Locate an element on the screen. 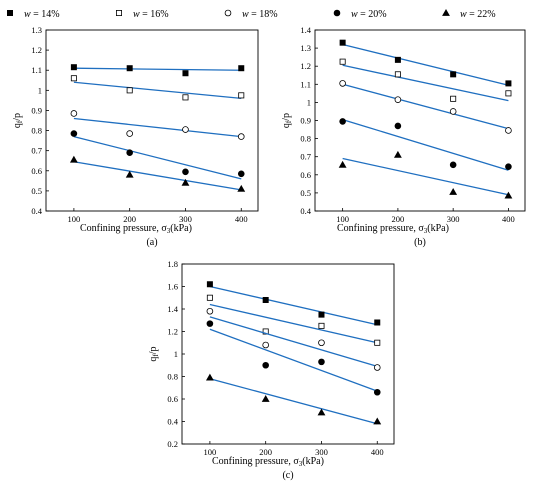 The image size is (550, 487). legend-label-value: = 18% is located at coordinates (263, 14).